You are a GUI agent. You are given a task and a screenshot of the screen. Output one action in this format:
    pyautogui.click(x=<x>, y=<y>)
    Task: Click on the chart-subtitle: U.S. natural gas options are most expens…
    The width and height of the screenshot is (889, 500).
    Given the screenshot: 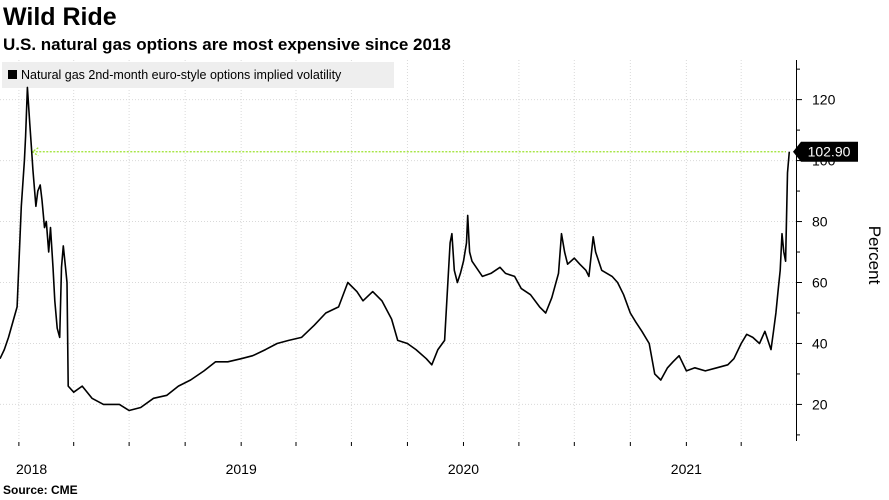 What is the action you would take?
    pyautogui.click(x=227, y=44)
    